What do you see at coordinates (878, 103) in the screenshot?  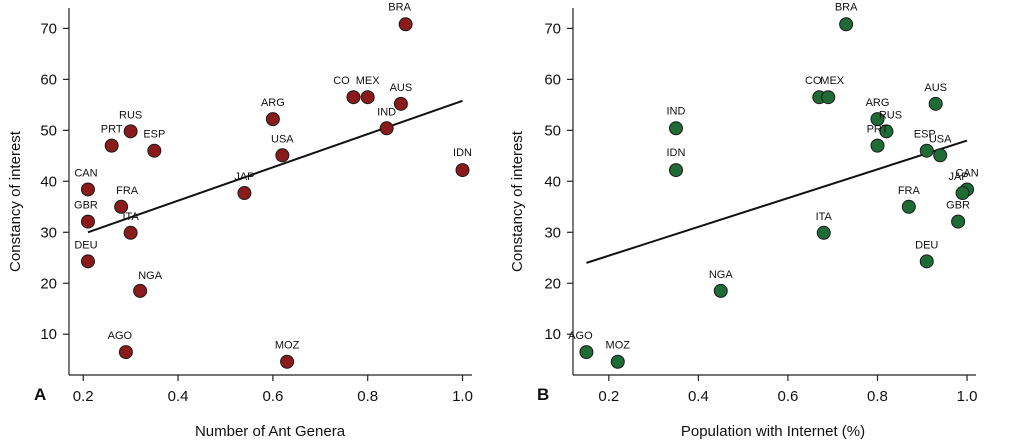 I see `point-label-arg: ARG` at bounding box center [878, 103].